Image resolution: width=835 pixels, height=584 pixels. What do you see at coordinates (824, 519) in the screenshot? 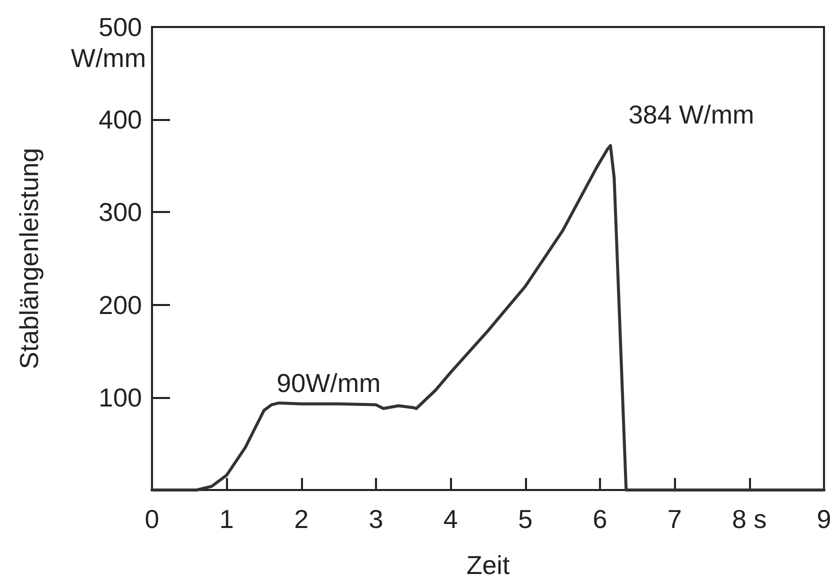
I see `x-tick-label: 9` at bounding box center [824, 519].